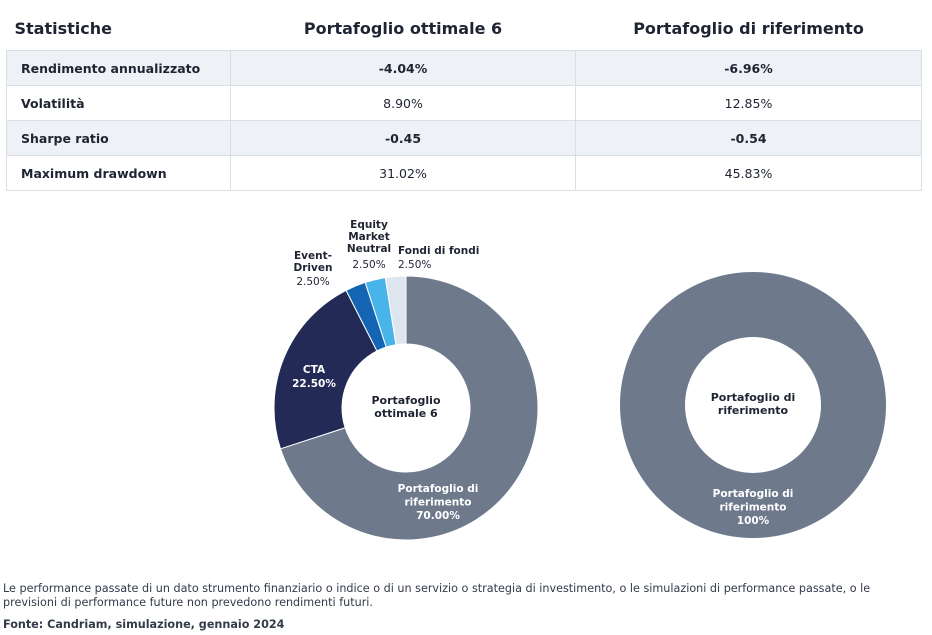 The image size is (932, 635). What do you see at coordinates (313, 262) in the screenshot?
I see `slice-label: Event-Driven` at bounding box center [313, 262].